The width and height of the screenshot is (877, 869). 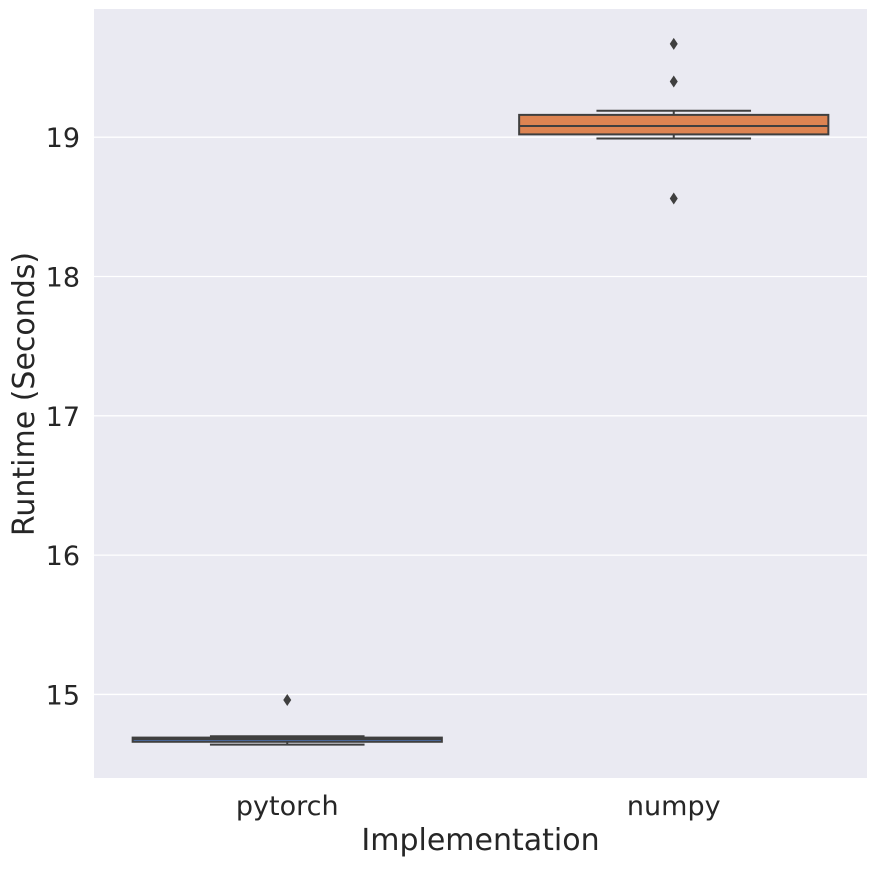 I want to click on y-tick-label: 19, so click(x=63, y=138).